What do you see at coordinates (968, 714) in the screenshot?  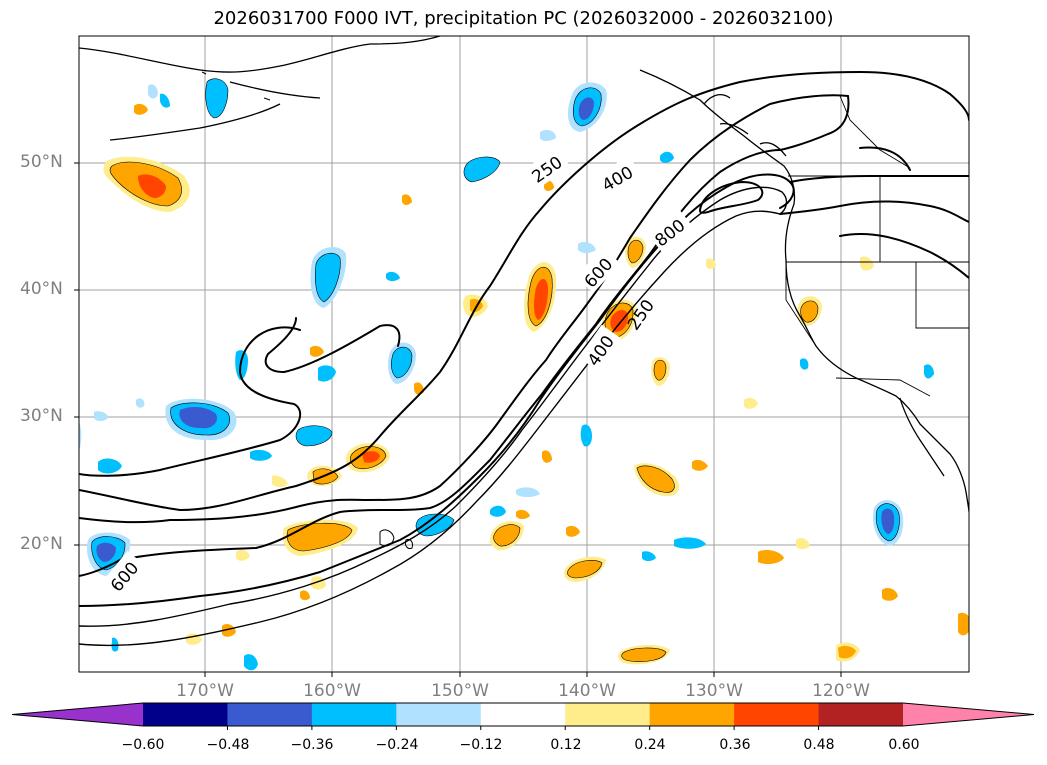 I see `colorbar-extend-max` at bounding box center [968, 714].